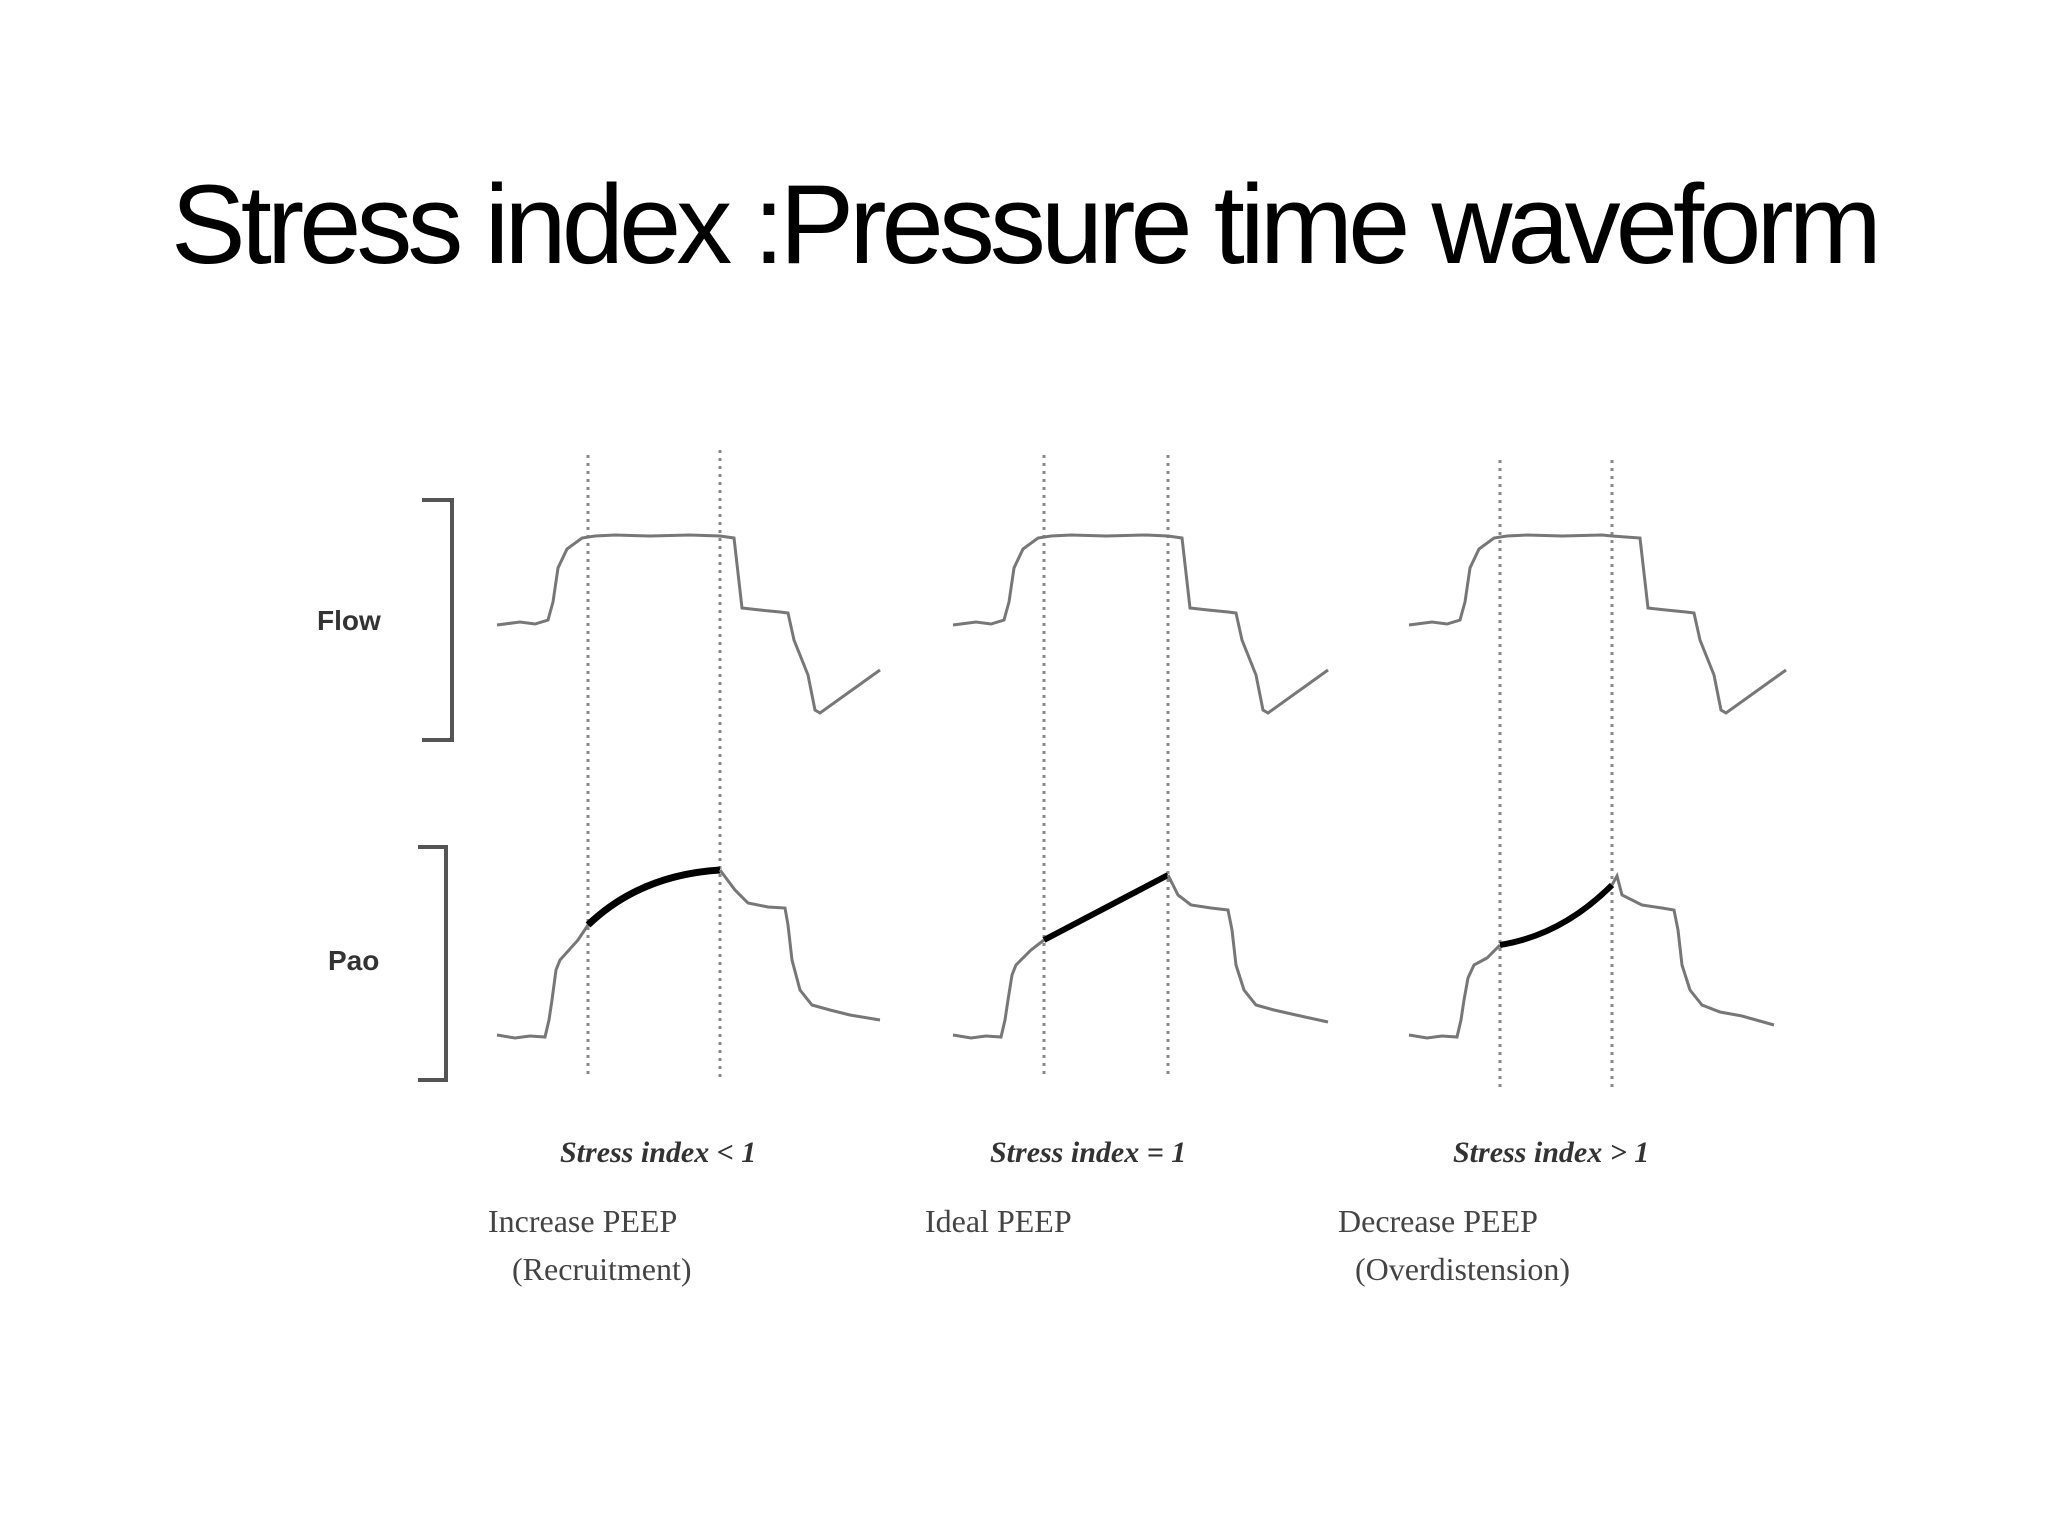  Describe the element at coordinates (353, 960) in the screenshot. I see `pao-axis-label: Pao` at that location.